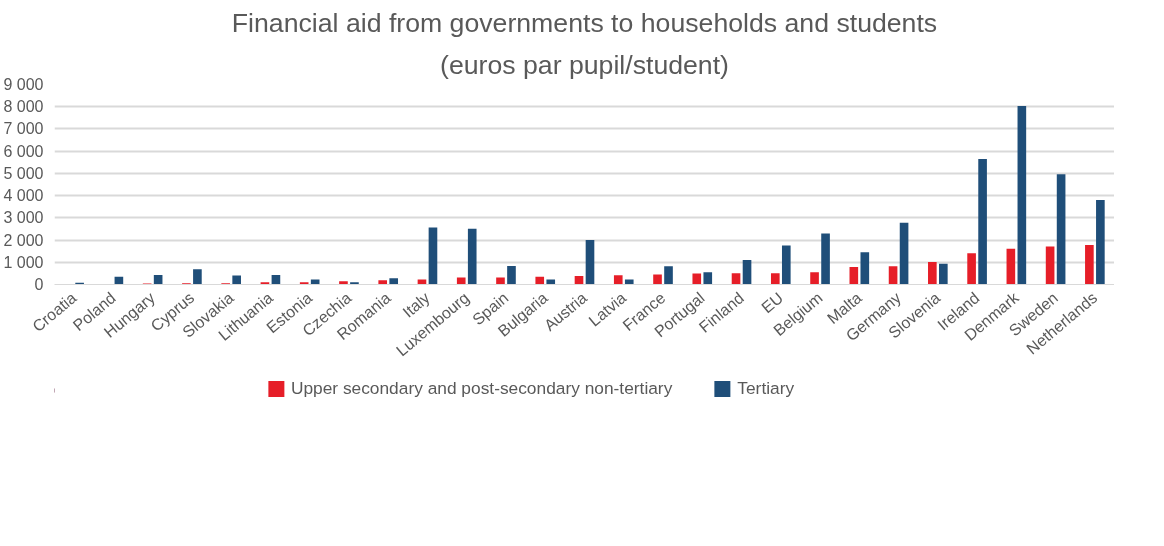 The height and width of the screenshot is (546, 1164). I want to click on y-tick-label: 1 000, so click(23, 262).